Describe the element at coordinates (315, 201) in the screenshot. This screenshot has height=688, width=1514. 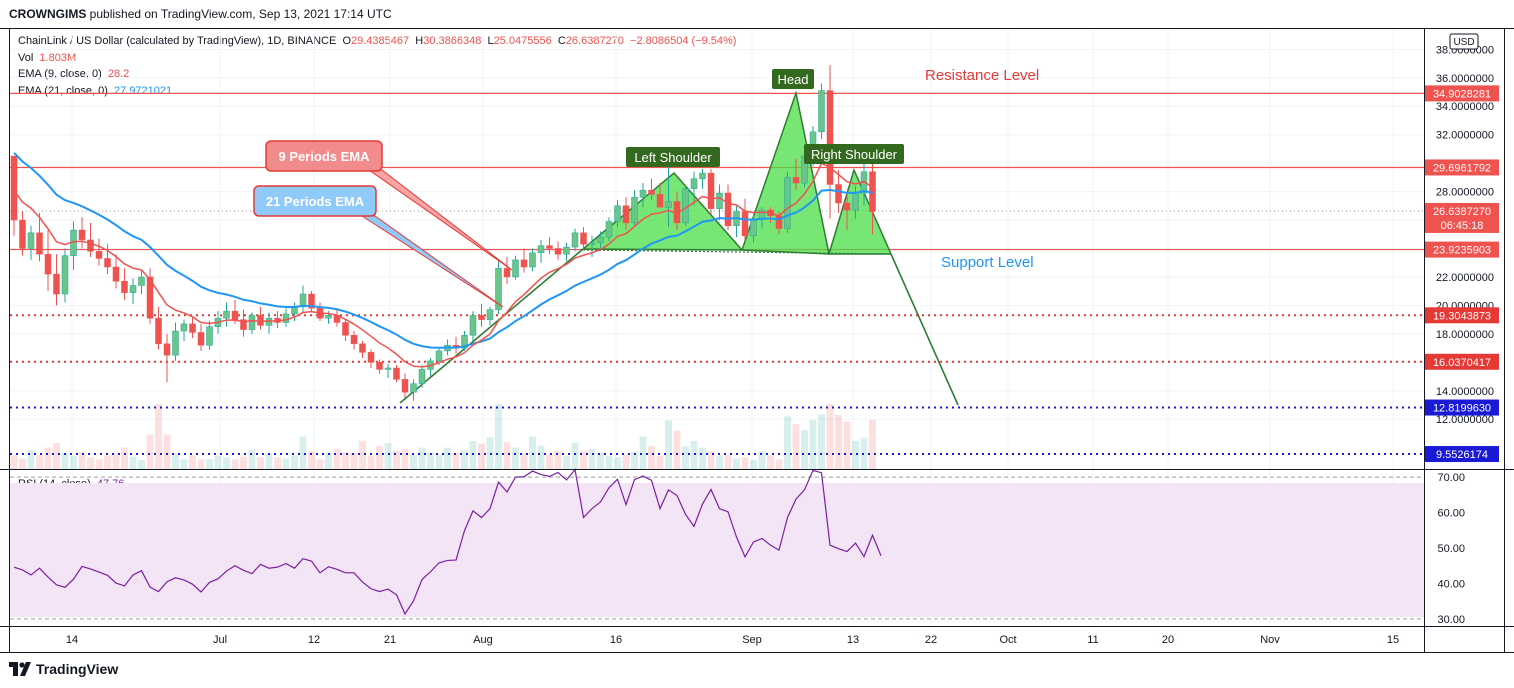
I see `ema21-callout-label: 21 Periods EMA` at that location.